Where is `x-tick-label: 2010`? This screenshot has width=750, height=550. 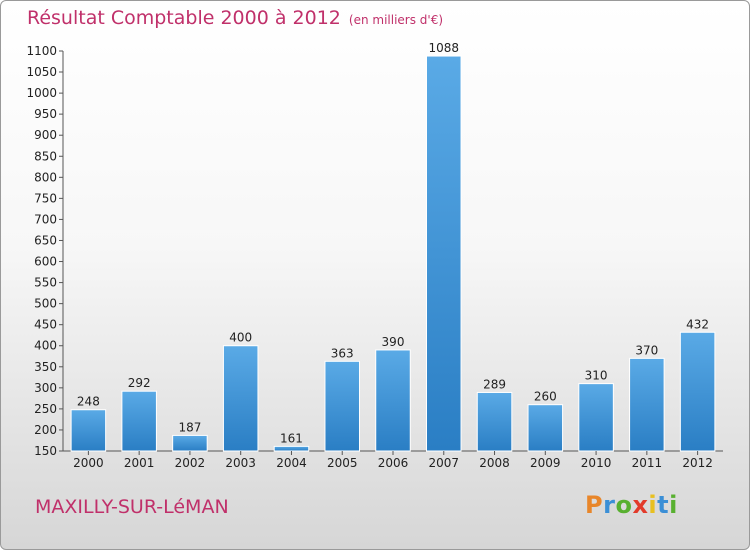 x-tick-label: 2010 is located at coordinates (596, 463).